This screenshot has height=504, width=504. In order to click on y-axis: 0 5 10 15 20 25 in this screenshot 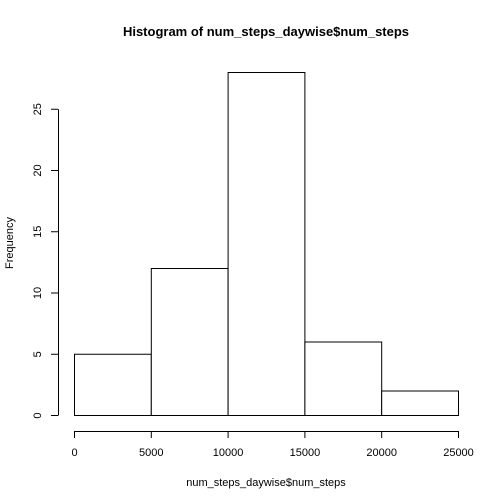, I will do `click(45, 261)`.